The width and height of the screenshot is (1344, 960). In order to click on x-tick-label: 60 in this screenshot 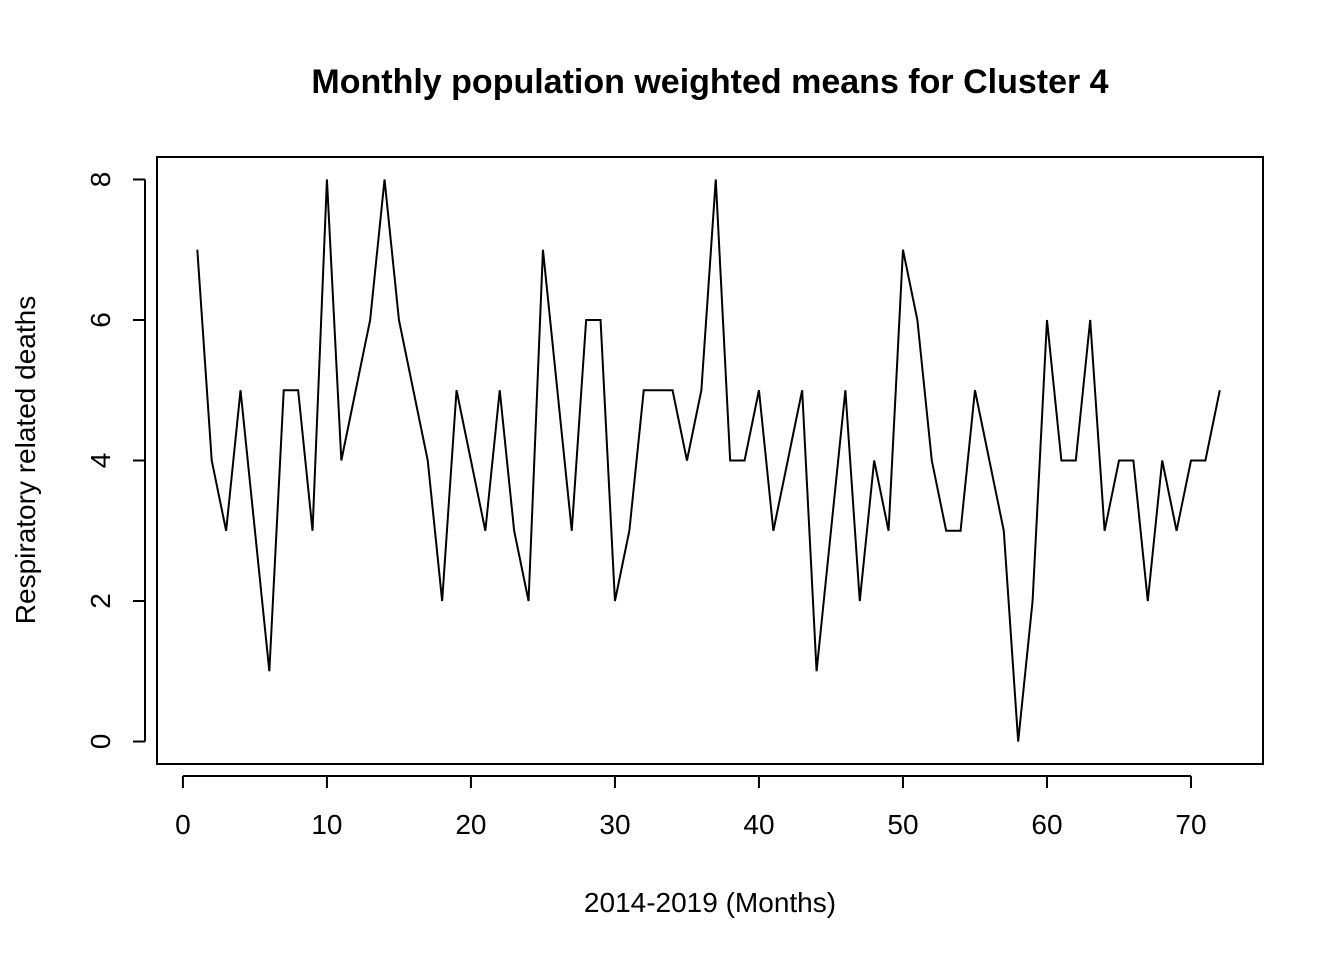, I will do `click(1046, 824)`.